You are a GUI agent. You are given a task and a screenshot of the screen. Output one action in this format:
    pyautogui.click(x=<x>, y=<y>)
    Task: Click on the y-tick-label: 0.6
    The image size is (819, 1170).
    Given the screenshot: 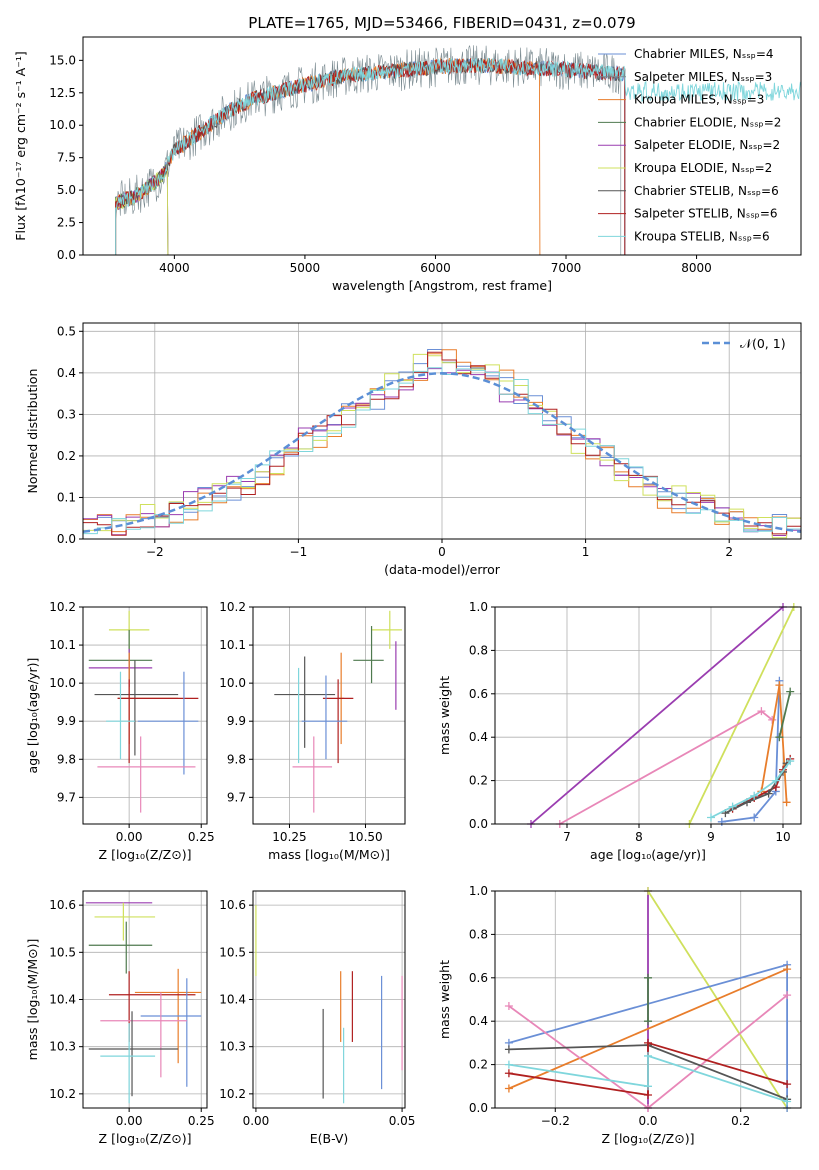 What is the action you would take?
    pyautogui.click(x=478, y=978)
    